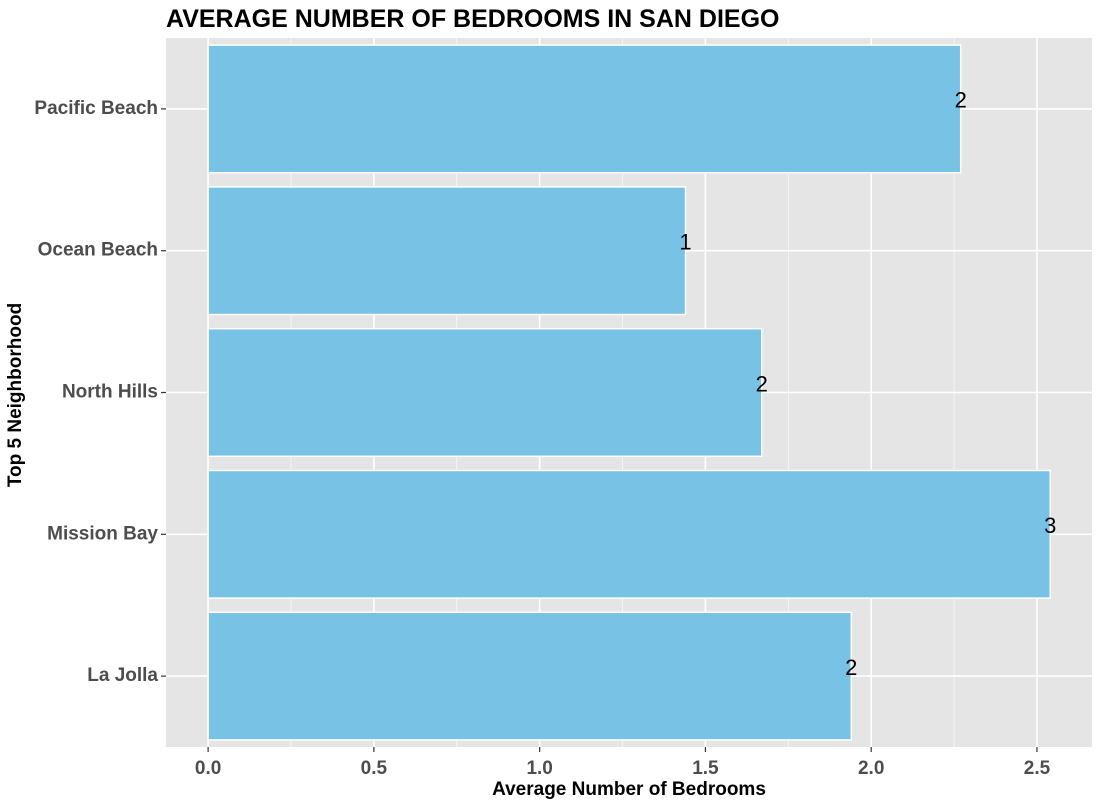 The width and height of the screenshot is (1100, 805). I want to click on x-tick-label: 2.5, so click(1037, 768).